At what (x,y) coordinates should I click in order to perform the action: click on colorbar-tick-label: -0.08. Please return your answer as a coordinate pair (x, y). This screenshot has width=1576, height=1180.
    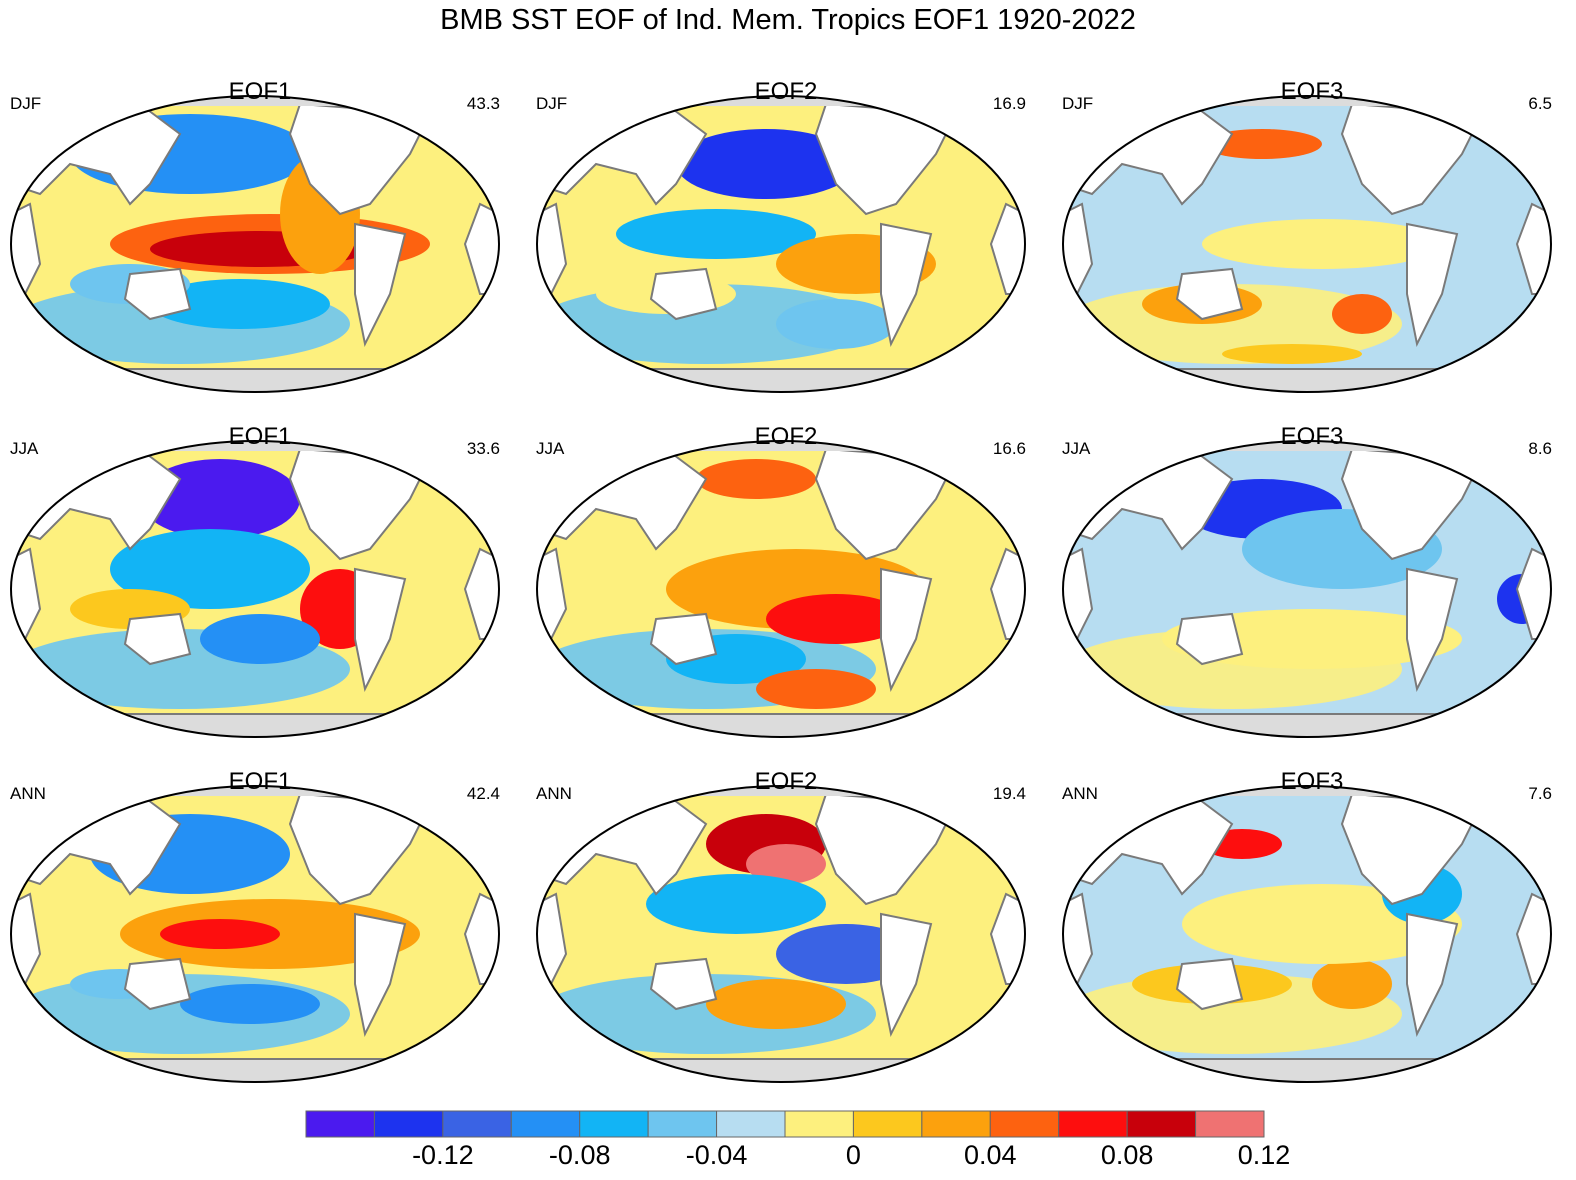
    Looking at the image, I should click on (579, 1155).